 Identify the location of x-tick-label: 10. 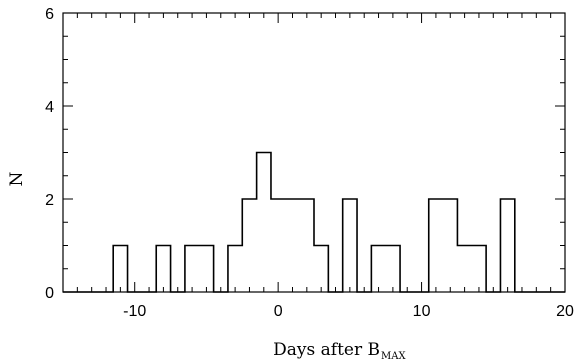
(422, 311).